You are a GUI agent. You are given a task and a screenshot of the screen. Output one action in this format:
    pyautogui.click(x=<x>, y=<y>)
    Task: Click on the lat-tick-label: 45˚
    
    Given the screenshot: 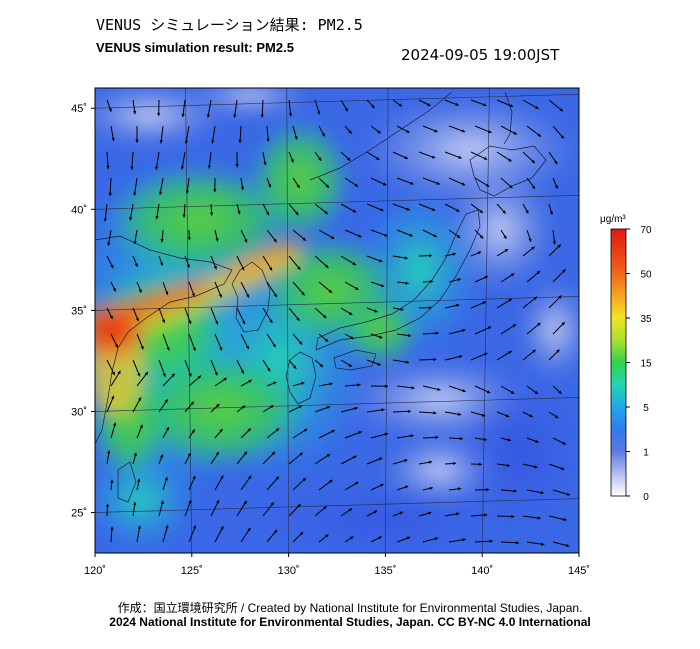 What is the action you would take?
    pyautogui.click(x=79, y=109)
    